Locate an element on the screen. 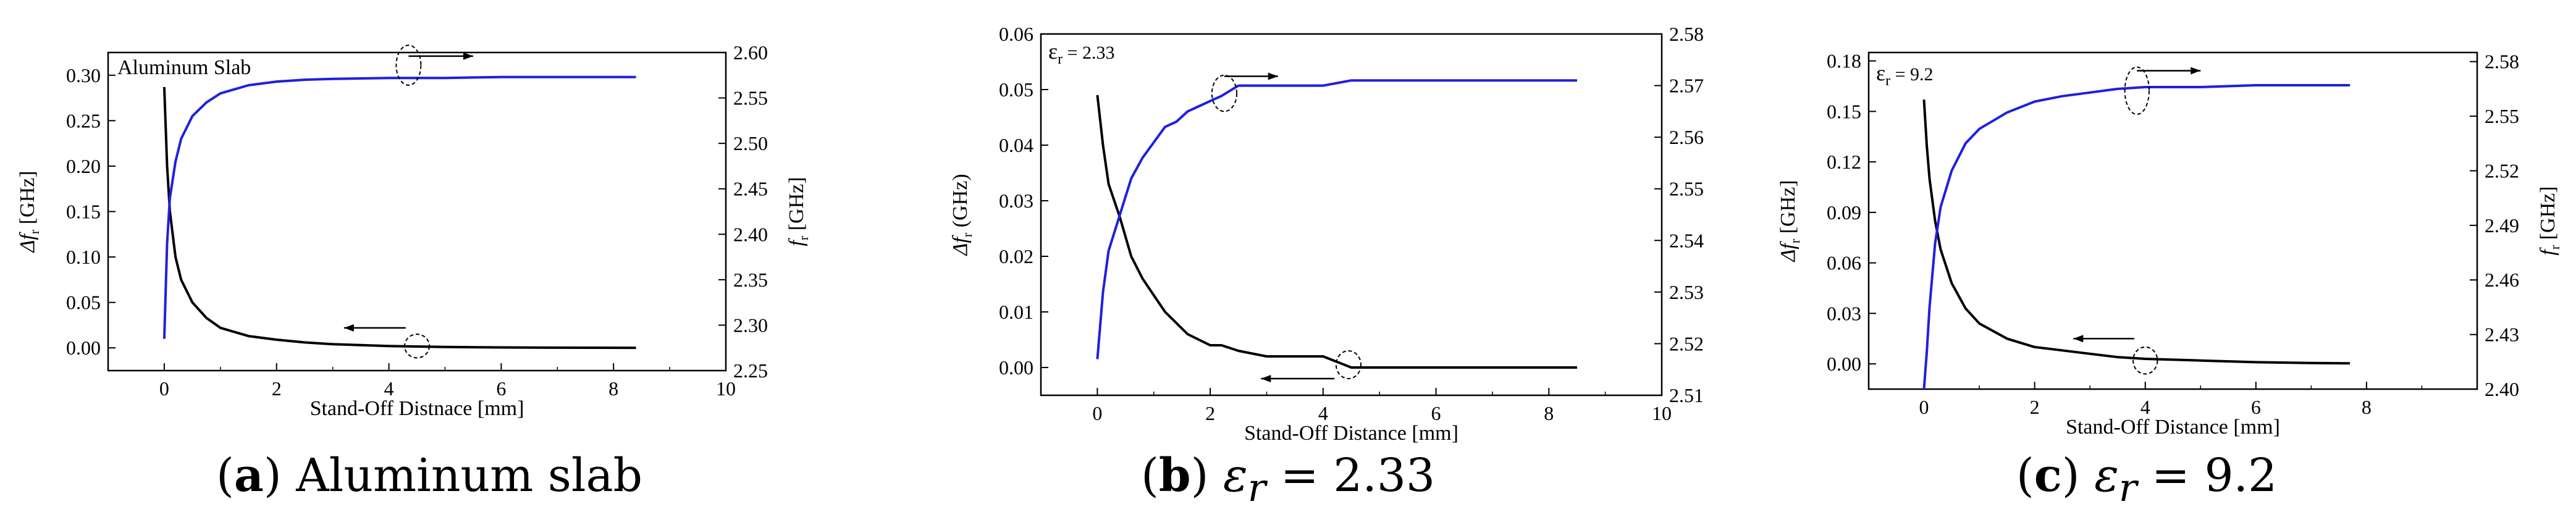 The width and height of the screenshot is (2576, 525). yr-tick-label-c-3: 2.49 is located at coordinates (2502, 225).